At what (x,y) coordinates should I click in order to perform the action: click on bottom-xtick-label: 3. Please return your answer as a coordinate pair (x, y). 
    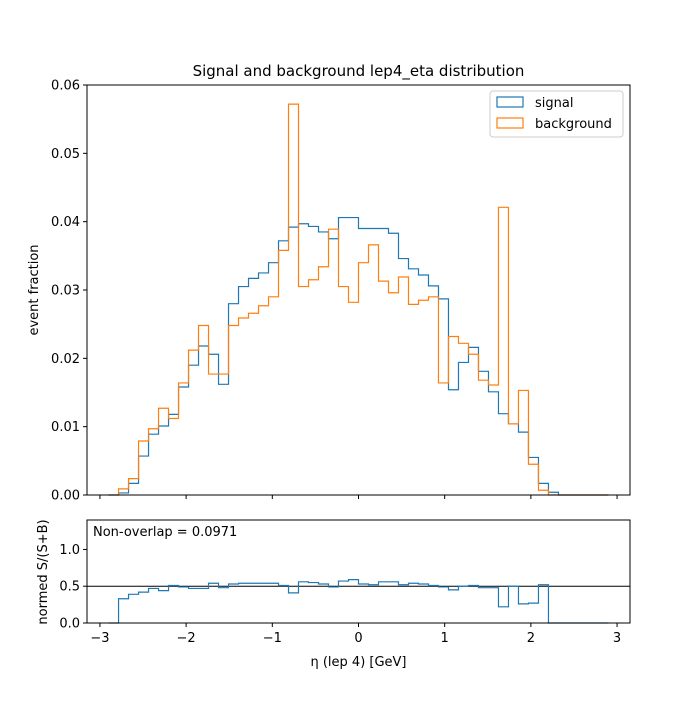
    Looking at the image, I should click on (617, 638).